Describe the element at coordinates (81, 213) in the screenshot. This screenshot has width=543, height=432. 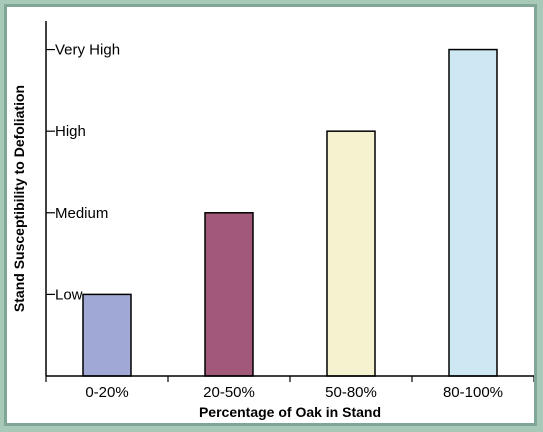
I see `y-tick-label: Medium` at that location.